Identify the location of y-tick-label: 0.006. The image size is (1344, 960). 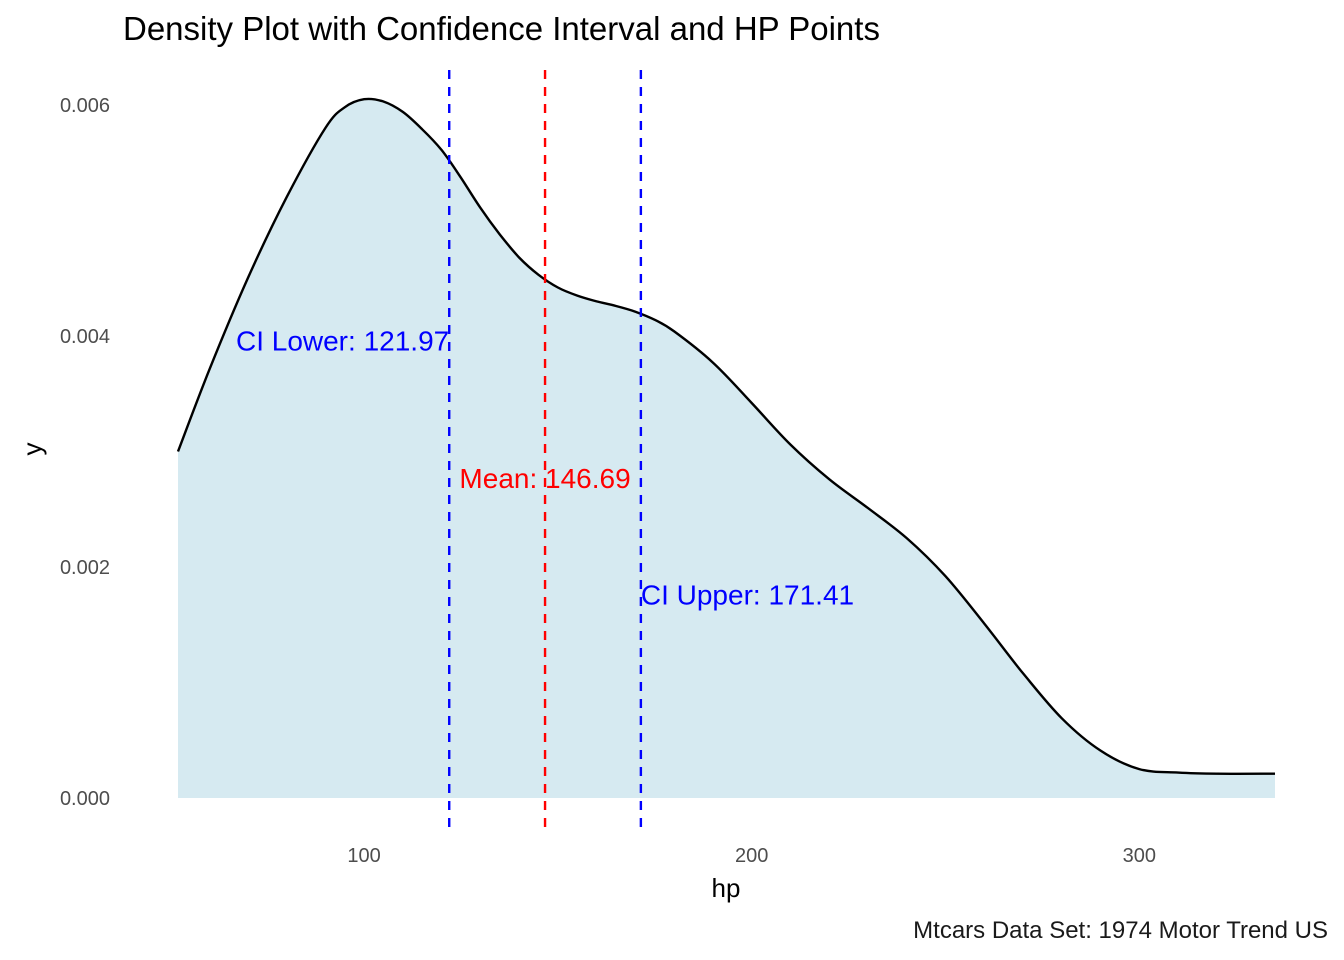
(85, 106).